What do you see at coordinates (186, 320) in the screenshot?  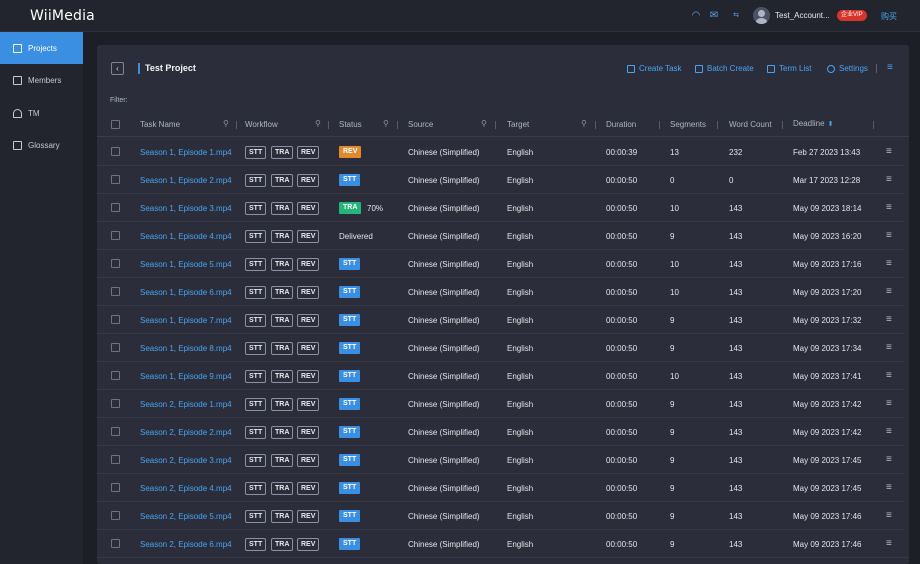 I see `task-name-link: Season 1, Episode 7.mp4` at bounding box center [186, 320].